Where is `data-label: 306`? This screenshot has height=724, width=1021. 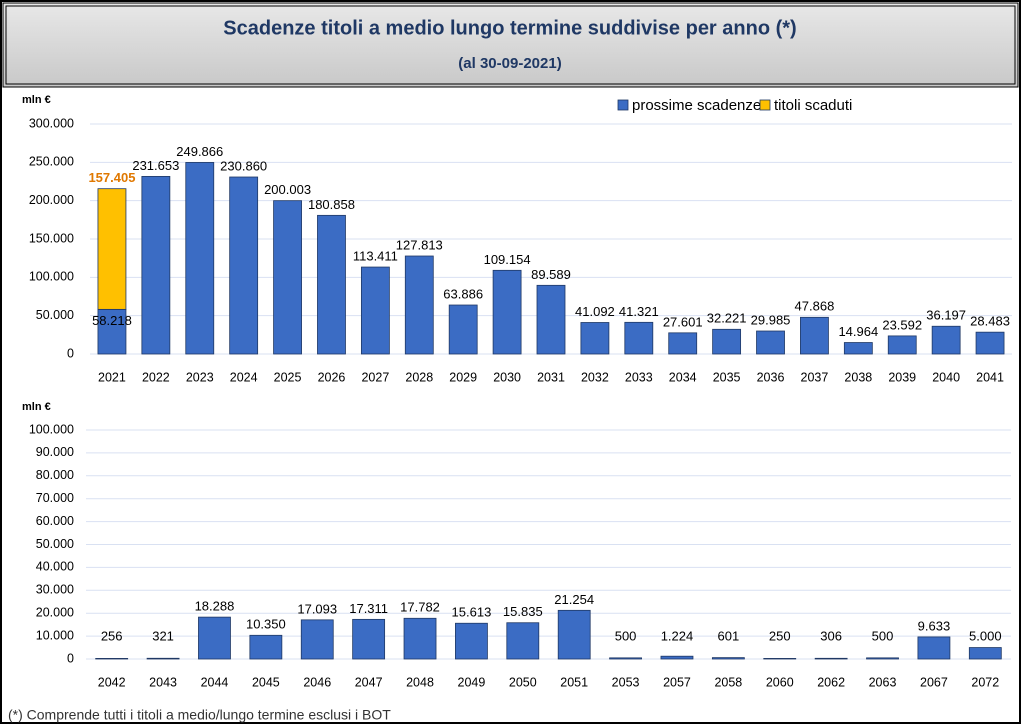 data-label: 306 is located at coordinates (831, 635).